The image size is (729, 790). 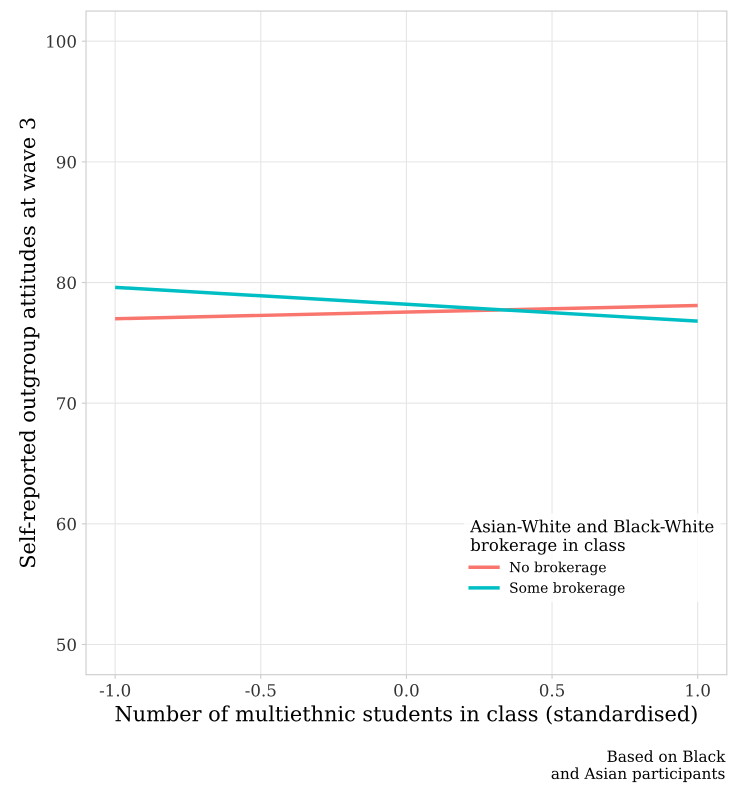 I want to click on y-tick-label: 80, so click(x=66, y=283).